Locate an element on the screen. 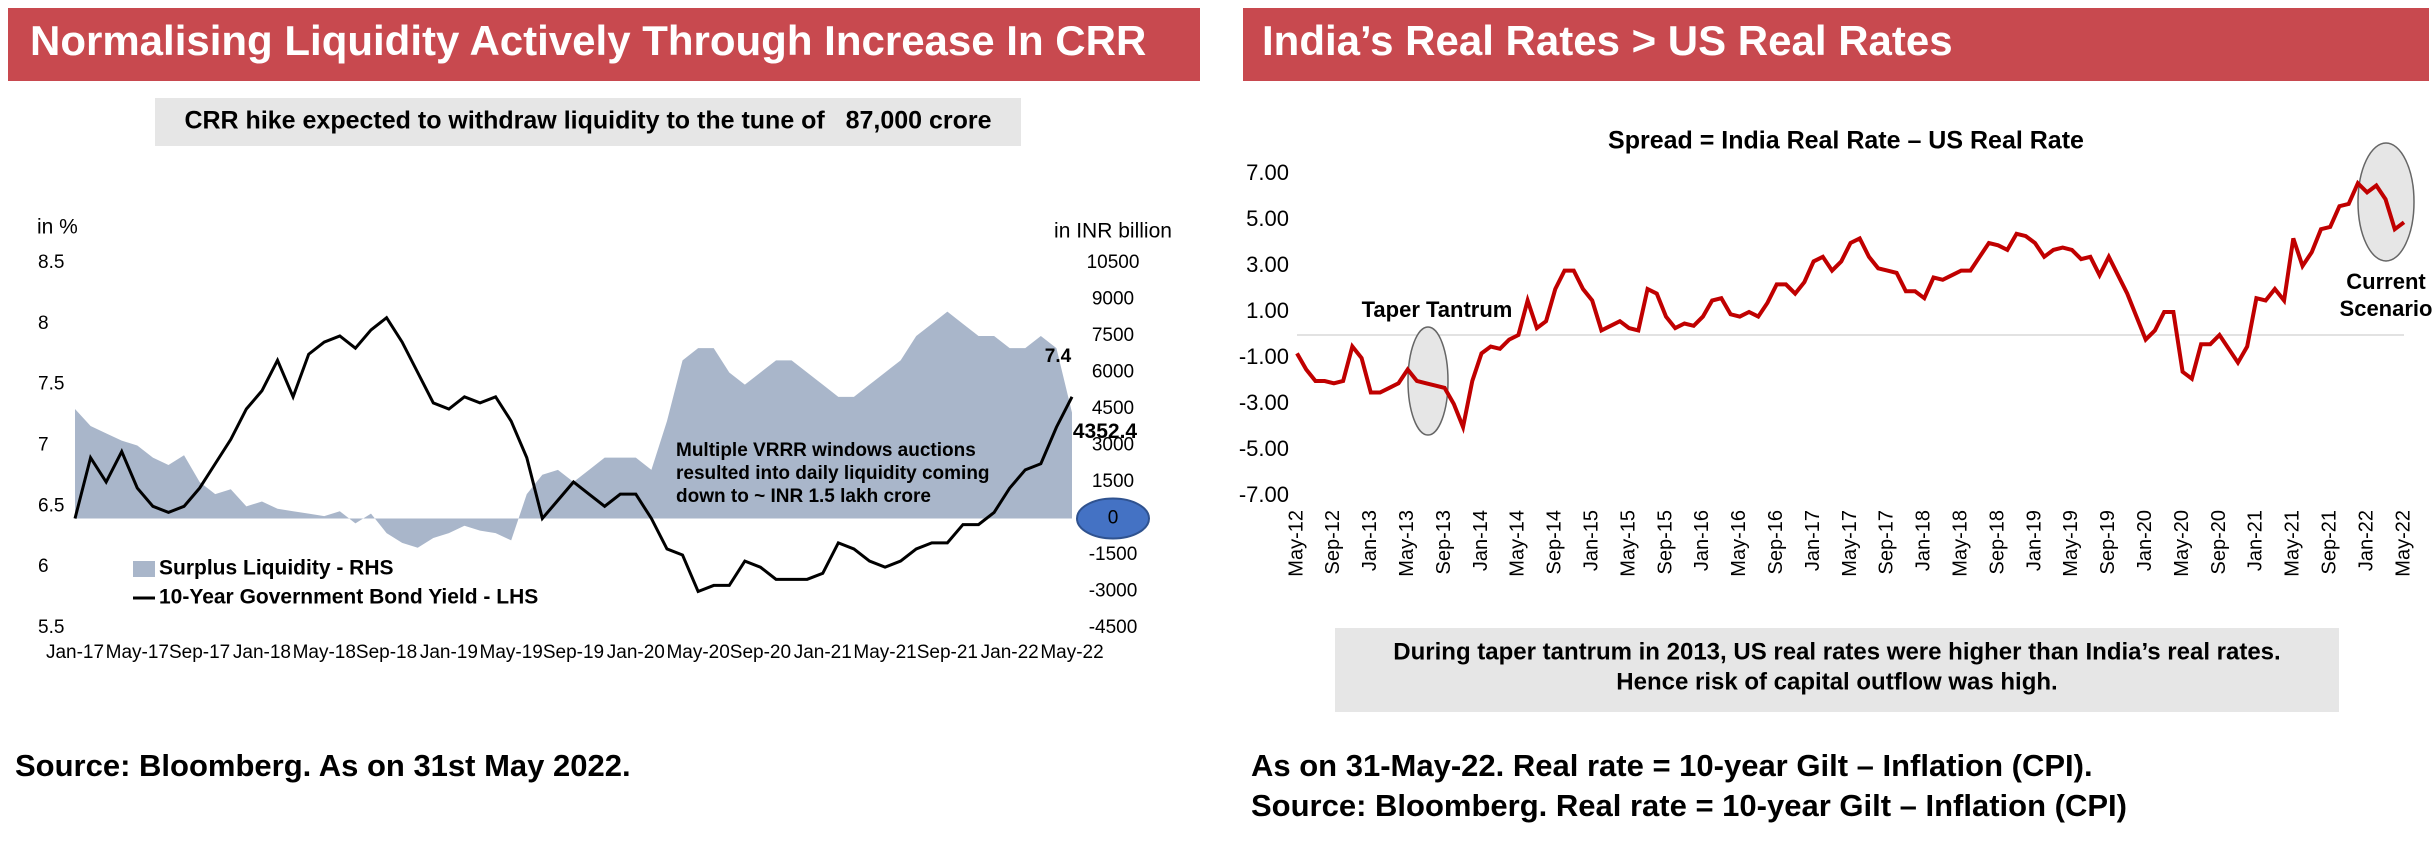 Image resolution: width=2436 pixels, height=855 pixels. x-tick-label: Sep-14 is located at coordinates (1555, 542).